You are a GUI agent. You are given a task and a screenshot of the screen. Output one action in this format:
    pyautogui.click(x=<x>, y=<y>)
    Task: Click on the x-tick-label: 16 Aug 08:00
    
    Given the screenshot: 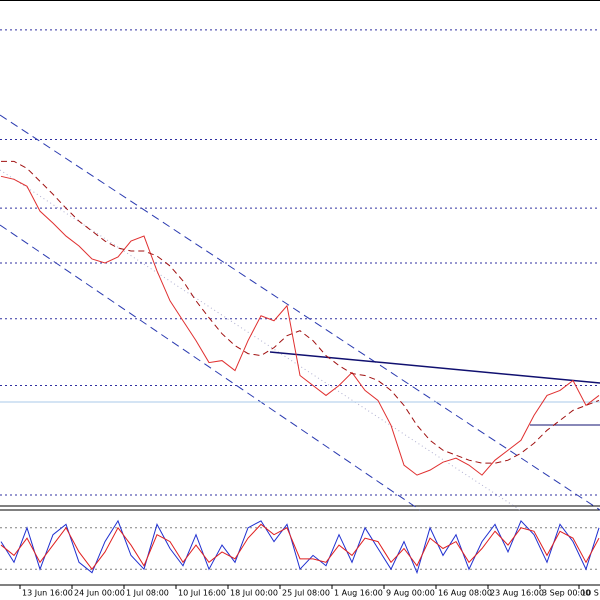 What is the action you would take?
    pyautogui.click(x=465, y=593)
    